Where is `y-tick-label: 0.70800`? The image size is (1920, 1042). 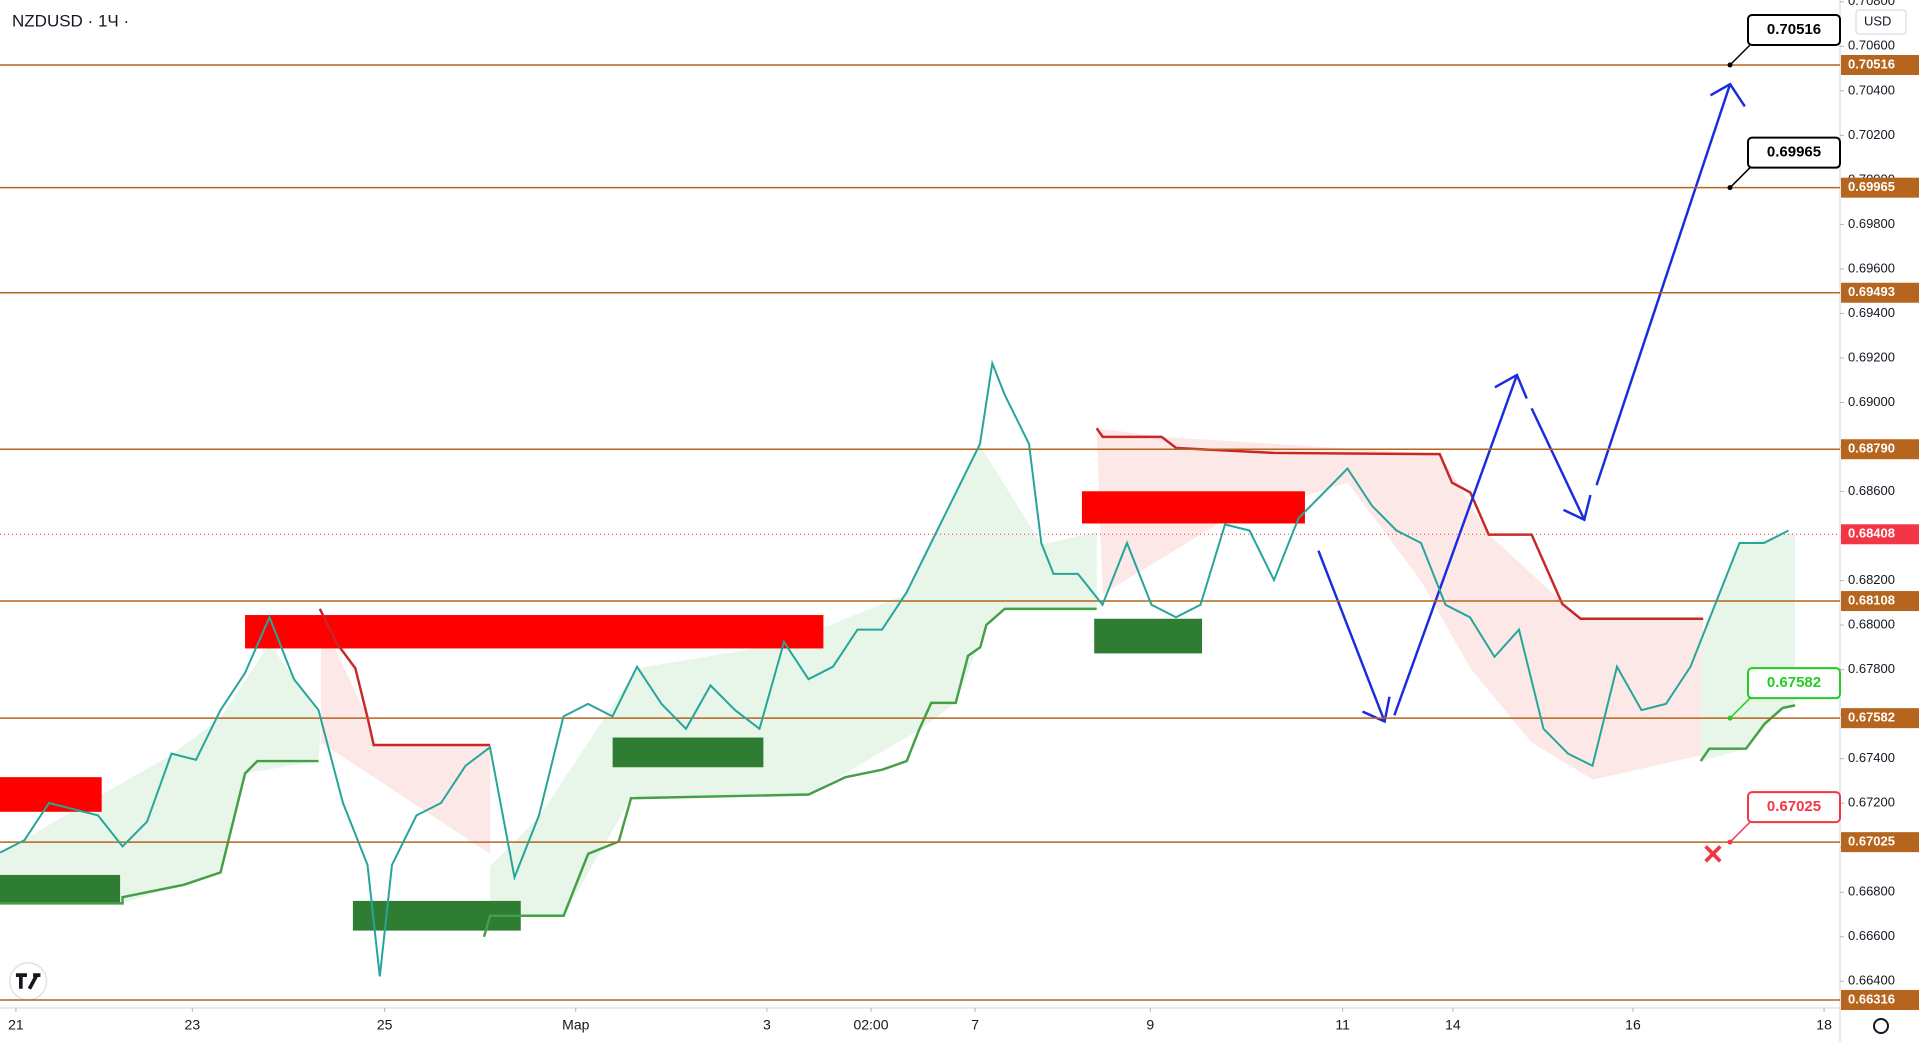
y-tick-label: 0.70800 is located at coordinates (1871, 4).